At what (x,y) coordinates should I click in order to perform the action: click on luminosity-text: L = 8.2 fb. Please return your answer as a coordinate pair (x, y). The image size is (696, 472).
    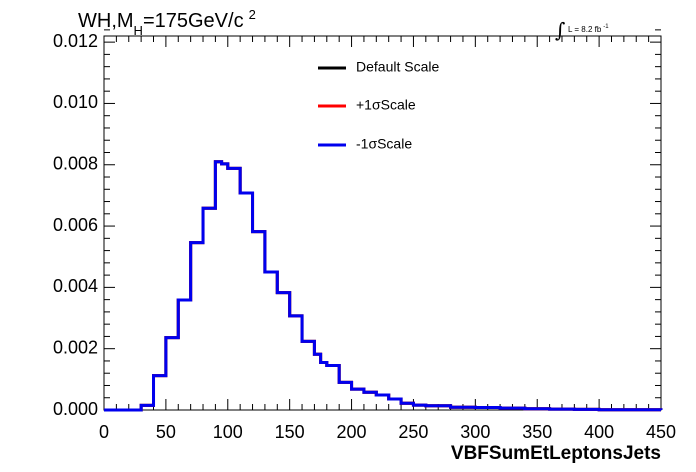
    Looking at the image, I should click on (585, 29).